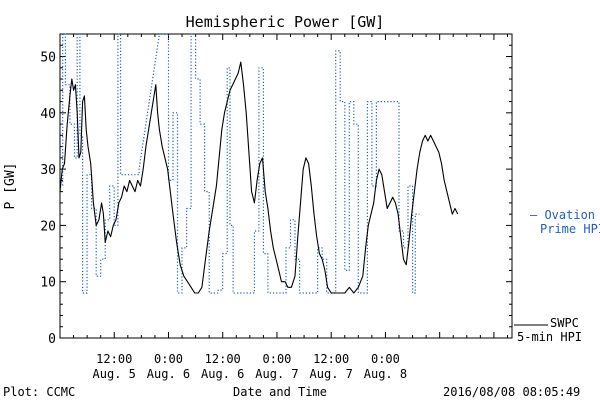 The image size is (600, 400). What do you see at coordinates (10, 186) in the screenshot?
I see `y-axis-label: P [GW]` at bounding box center [10, 186].